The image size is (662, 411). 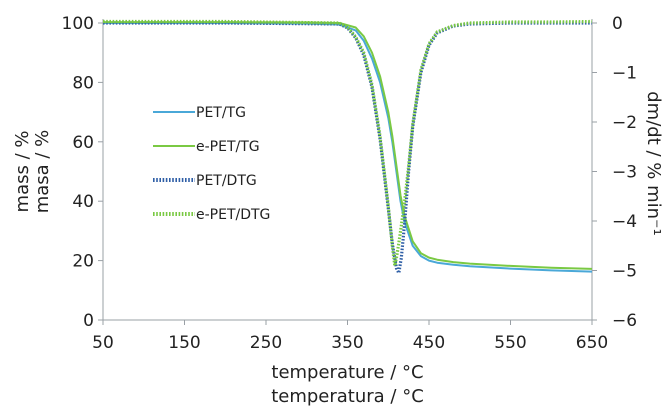 I want to click on x-tick-label: 450, so click(x=429, y=343).